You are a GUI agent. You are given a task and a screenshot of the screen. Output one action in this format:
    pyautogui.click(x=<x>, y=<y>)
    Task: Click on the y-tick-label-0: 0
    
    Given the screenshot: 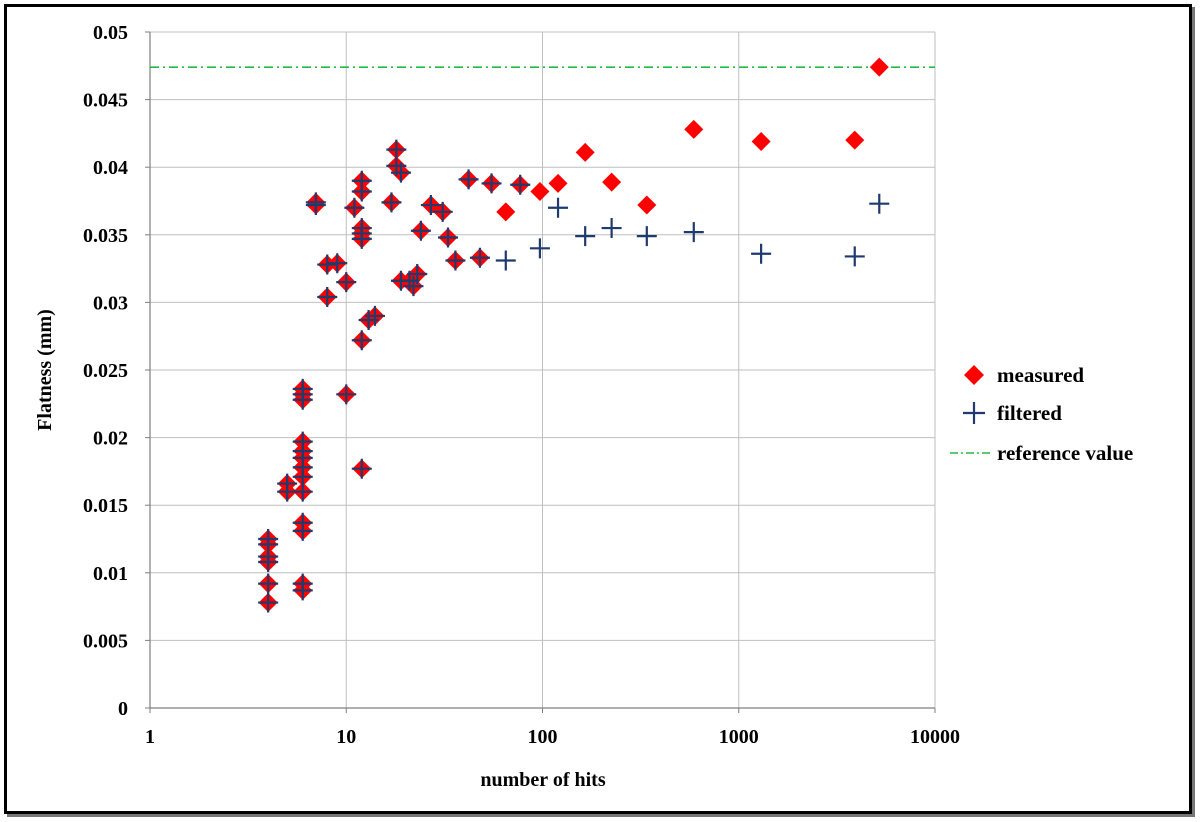 What is the action you would take?
    pyautogui.click(x=123, y=709)
    